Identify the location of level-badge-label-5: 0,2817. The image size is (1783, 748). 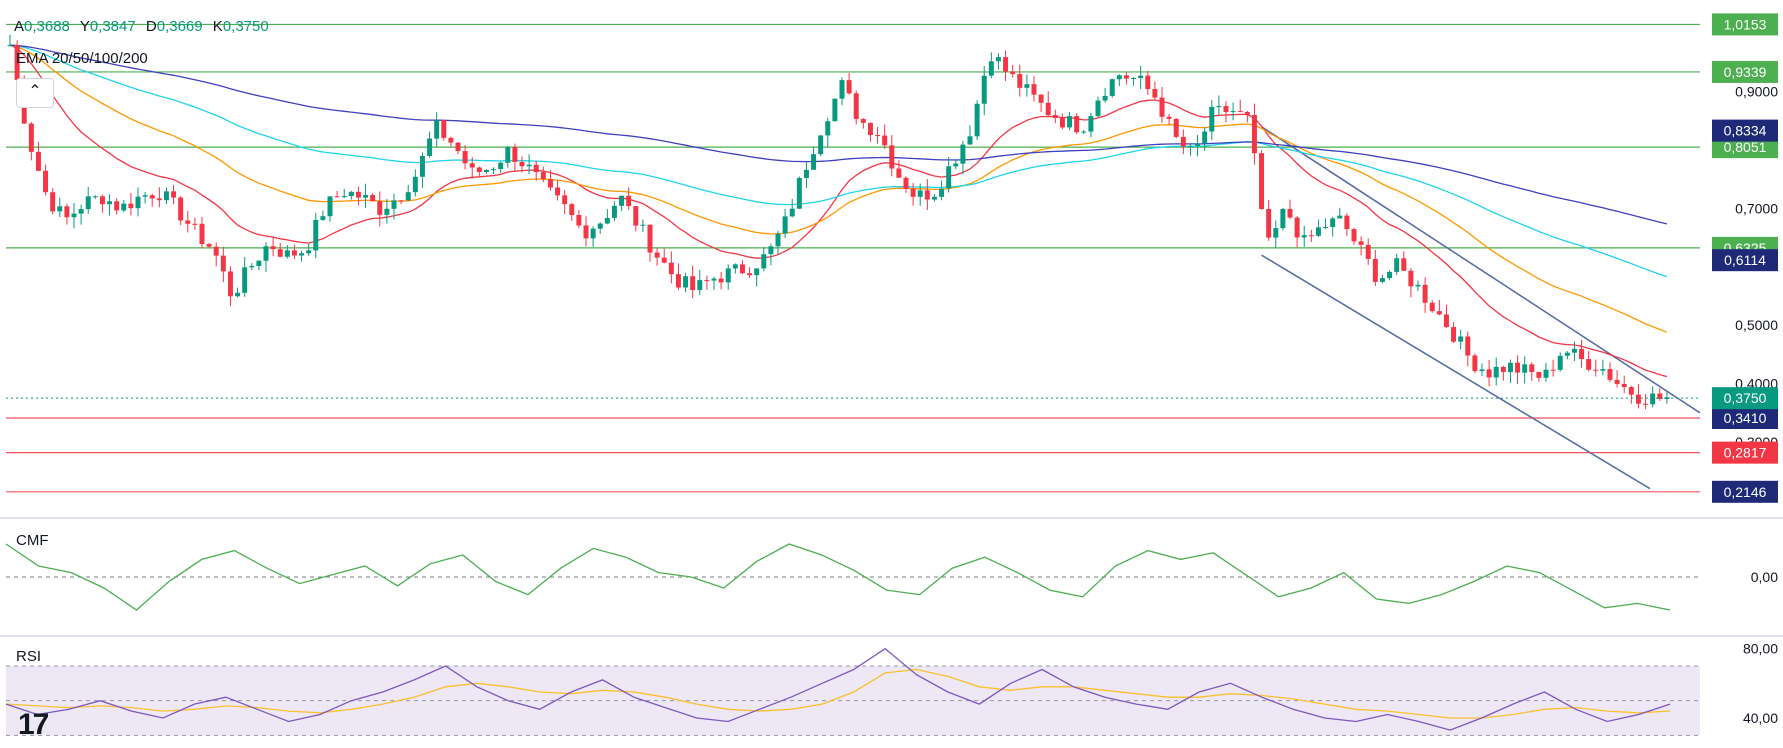
(1745, 453).